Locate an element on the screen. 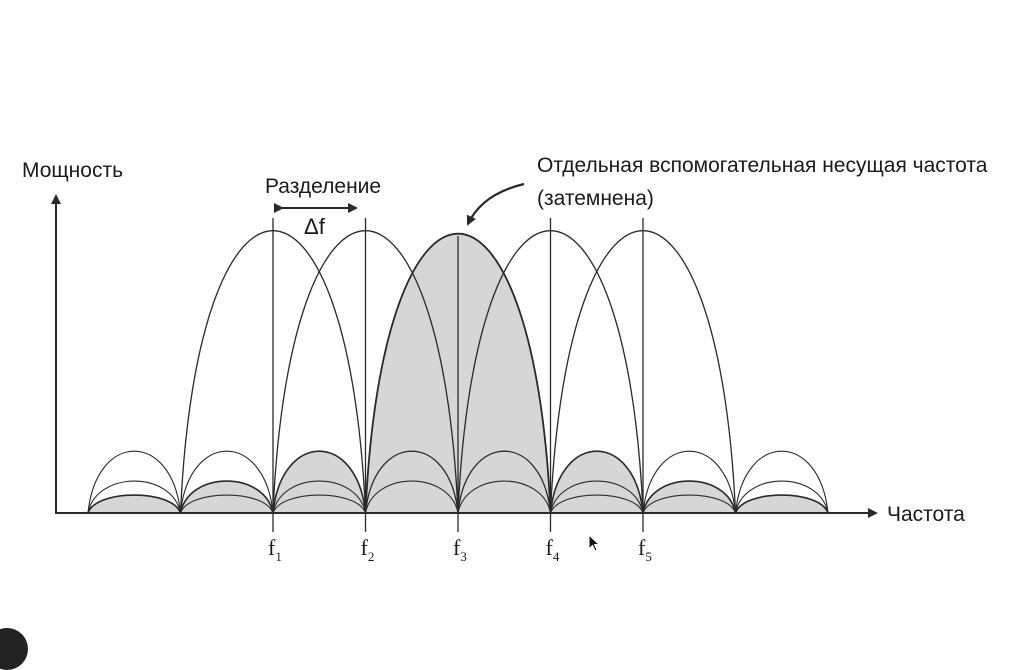 The image size is (1024, 670). subcarrier-tick-label: f1 is located at coordinates (275, 549).